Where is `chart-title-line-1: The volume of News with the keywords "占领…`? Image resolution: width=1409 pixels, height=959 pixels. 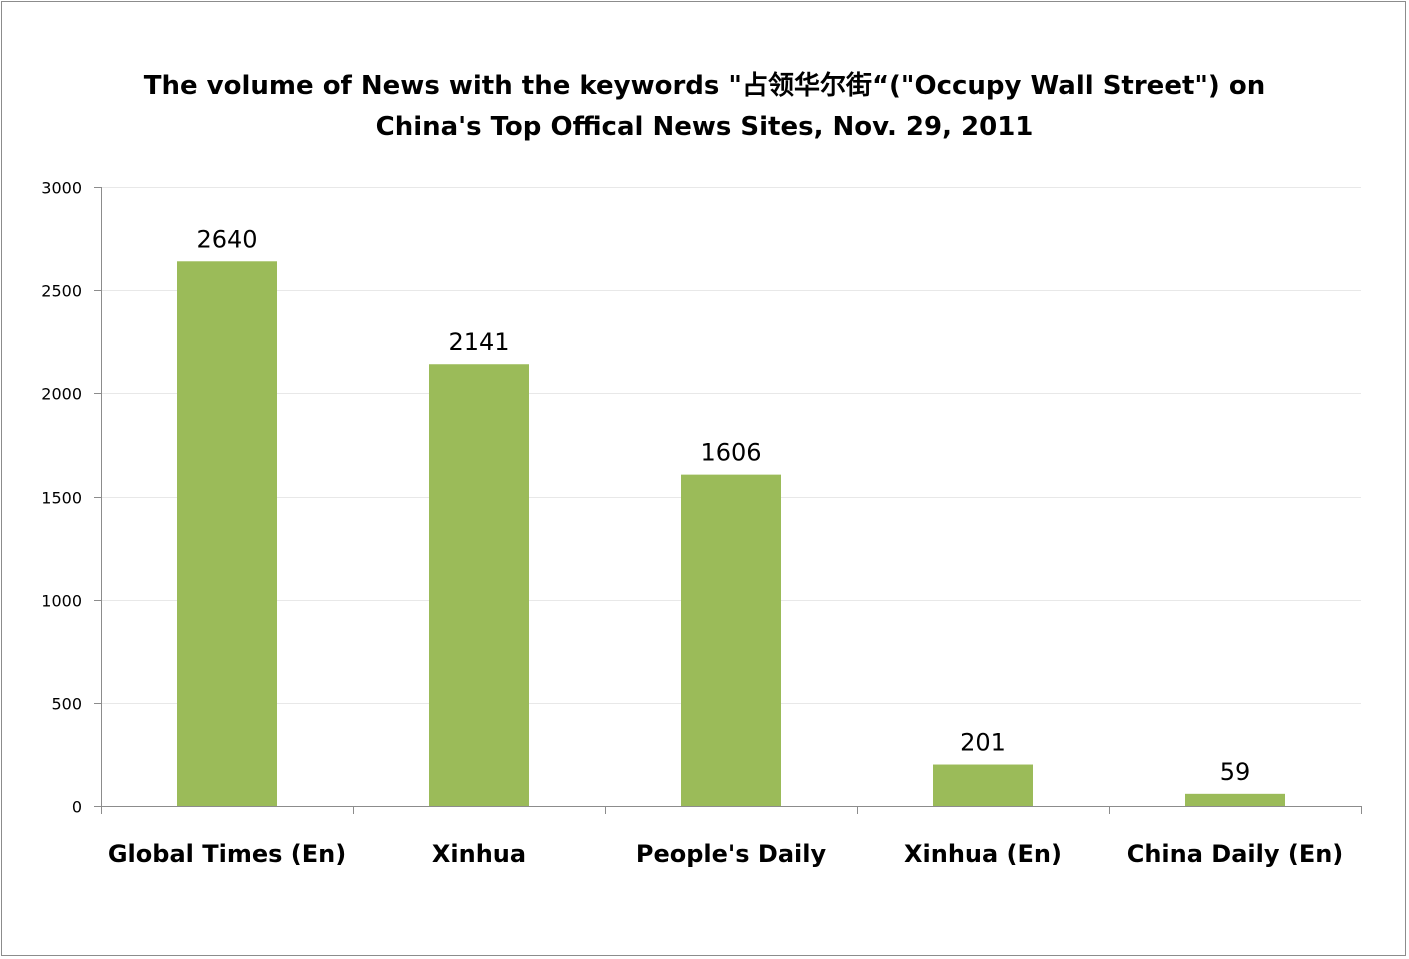 chart-title-line-1: The volume of News with the keywords "占领… is located at coordinates (704, 86).